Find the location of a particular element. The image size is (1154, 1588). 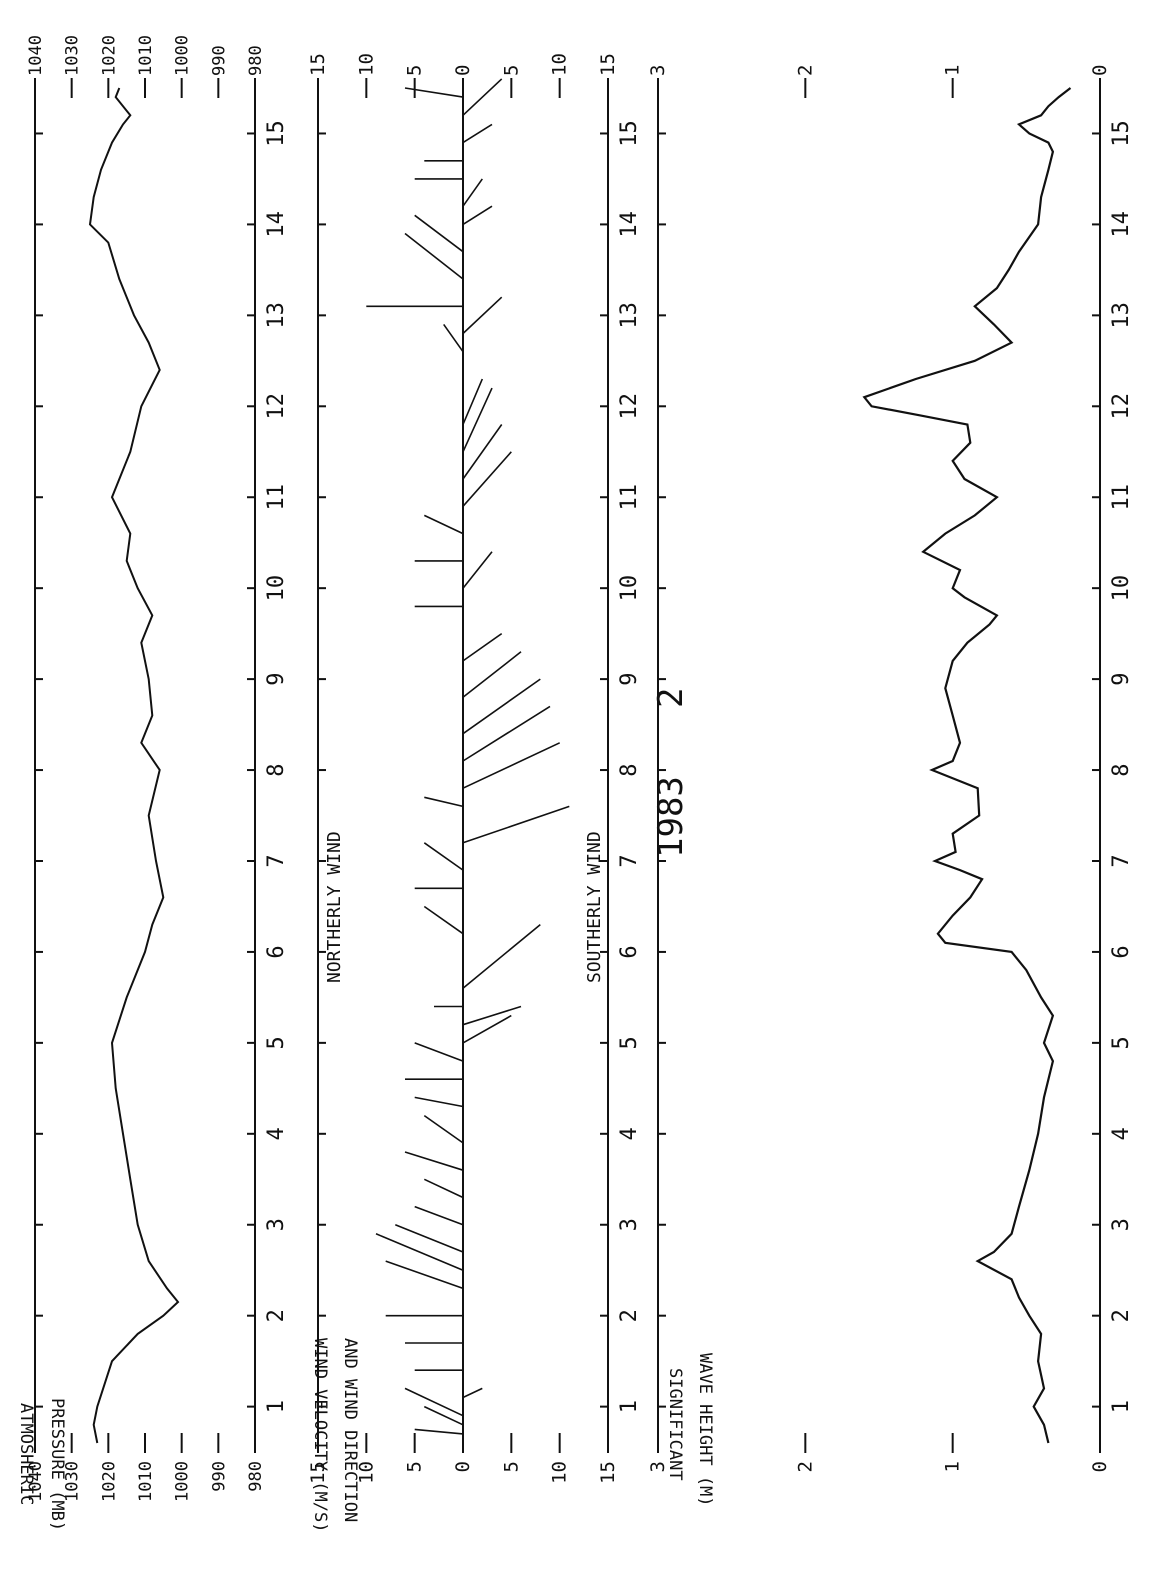

y-tick-label: 1010 is located at coordinates (146, 1481).